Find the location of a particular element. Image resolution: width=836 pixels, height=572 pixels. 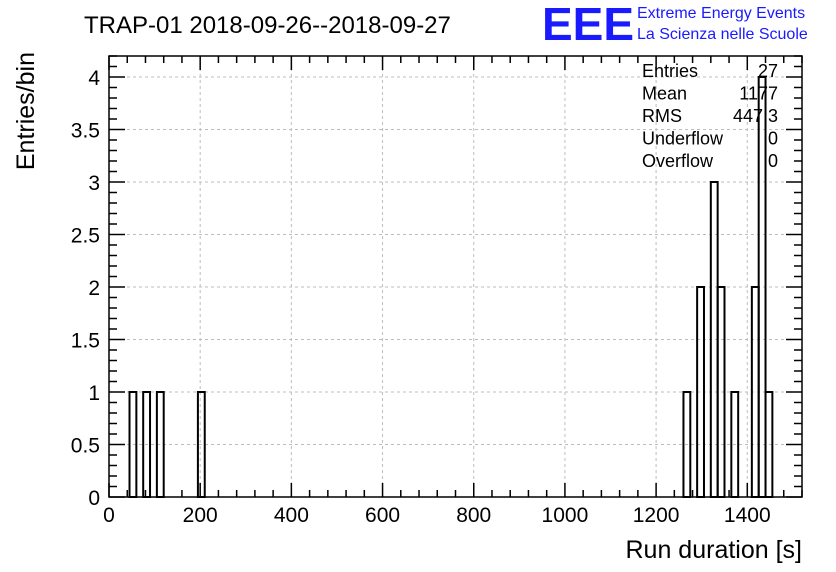

x-tick-label: 200 is located at coordinates (200, 515).